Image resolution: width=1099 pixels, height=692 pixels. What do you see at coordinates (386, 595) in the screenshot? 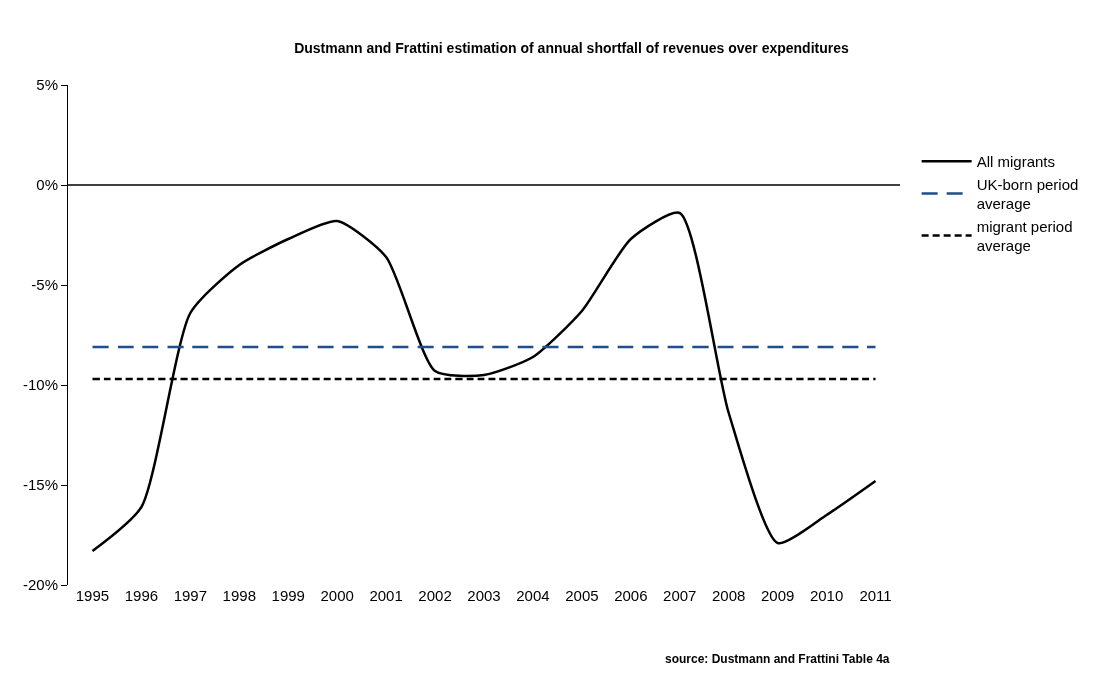
I see `x-tick-label: 2001` at bounding box center [386, 595].